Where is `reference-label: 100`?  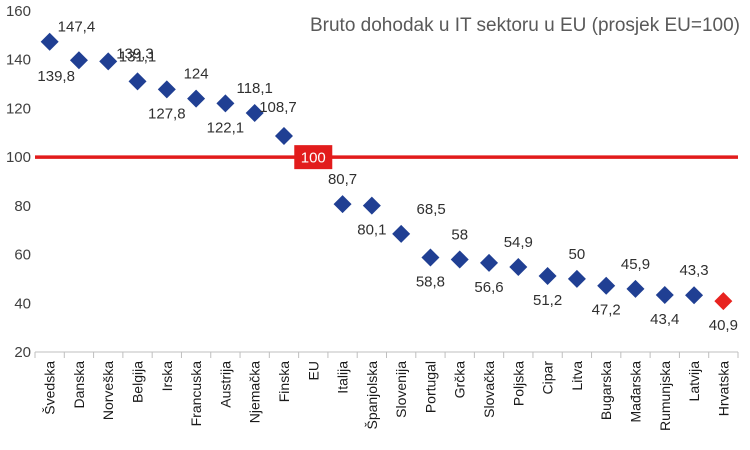 reference-label: 100 is located at coordinates (313, 158).